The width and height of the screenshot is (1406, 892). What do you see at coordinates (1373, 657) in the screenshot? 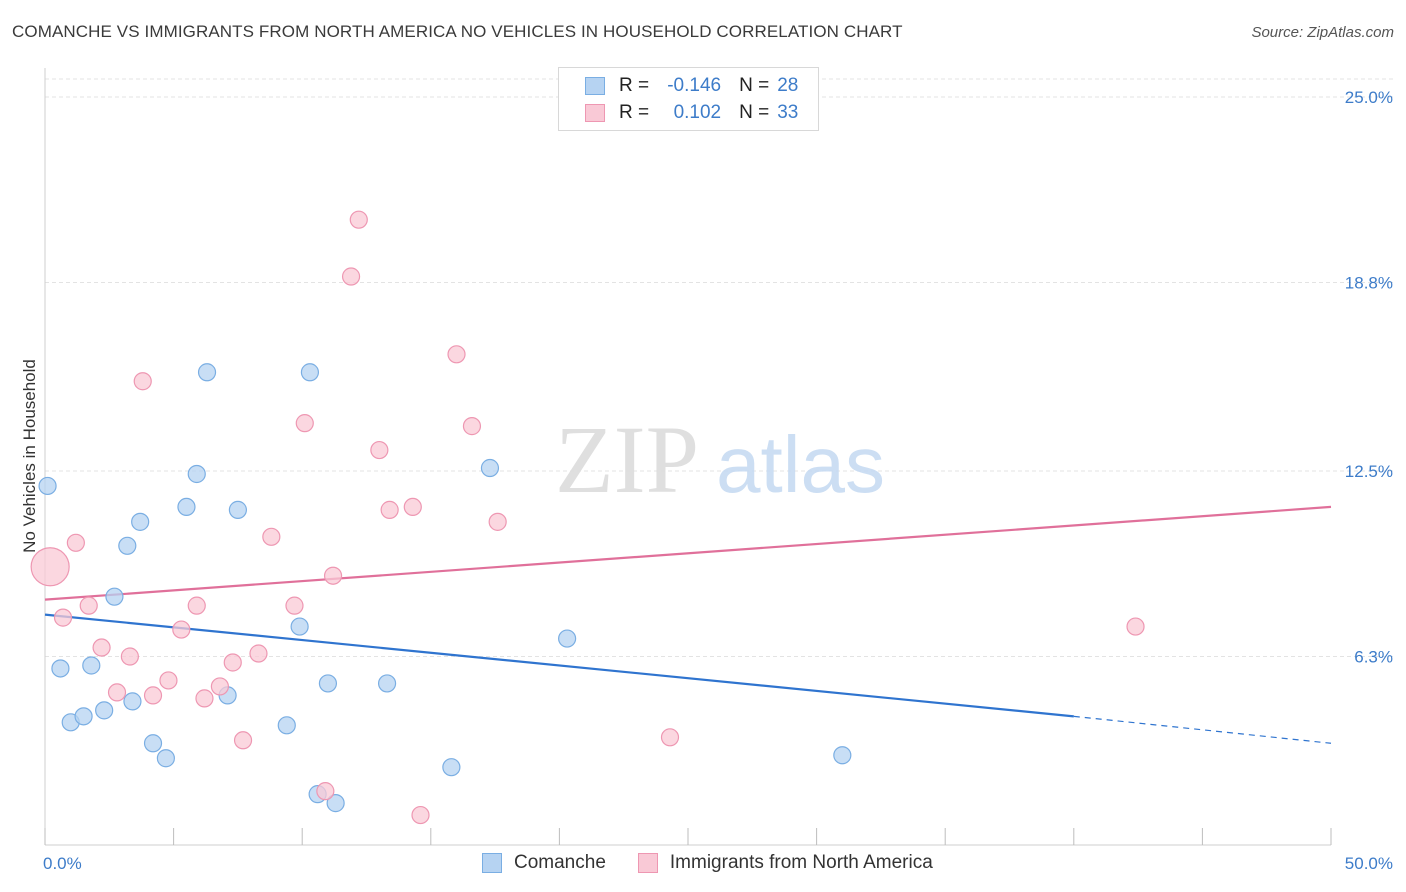
I see `y-tick-label: 6.3%` at bounding box center [1373, 657].